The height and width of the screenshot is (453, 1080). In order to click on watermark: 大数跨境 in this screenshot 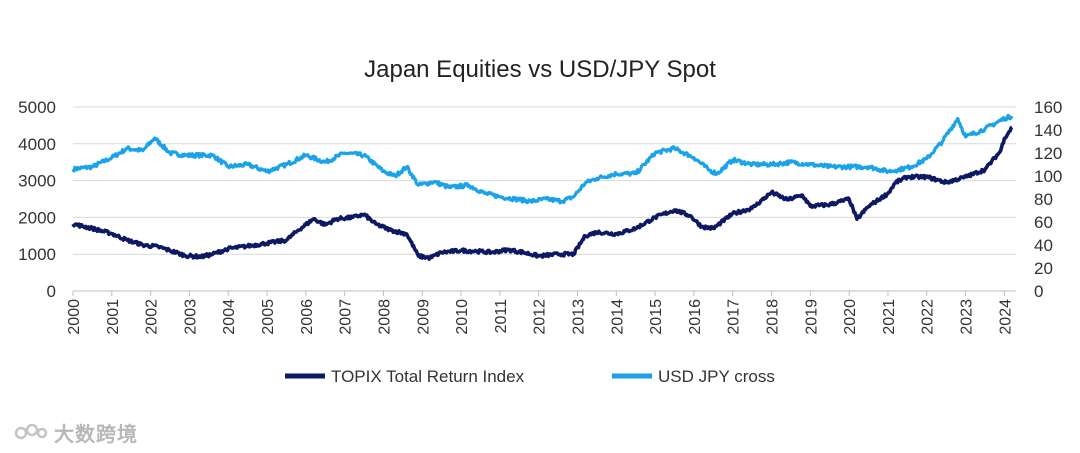, I will do `click(76, 432)`.